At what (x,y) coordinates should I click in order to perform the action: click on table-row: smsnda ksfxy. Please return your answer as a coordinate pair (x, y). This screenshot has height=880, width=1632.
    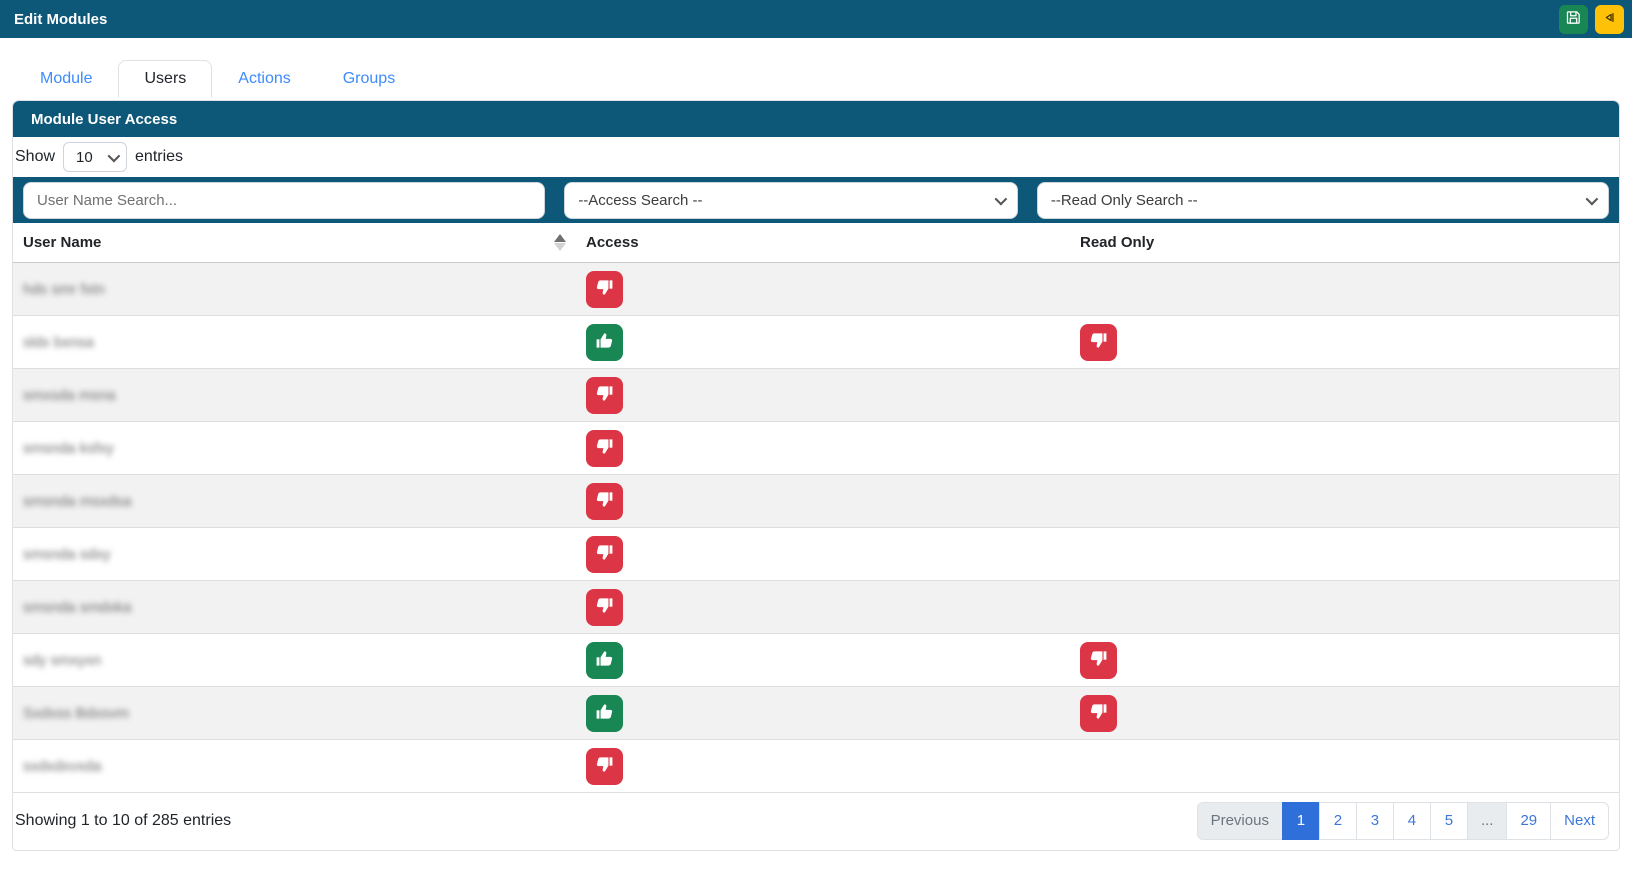
    Looking at the image, I should click on (816, 448).